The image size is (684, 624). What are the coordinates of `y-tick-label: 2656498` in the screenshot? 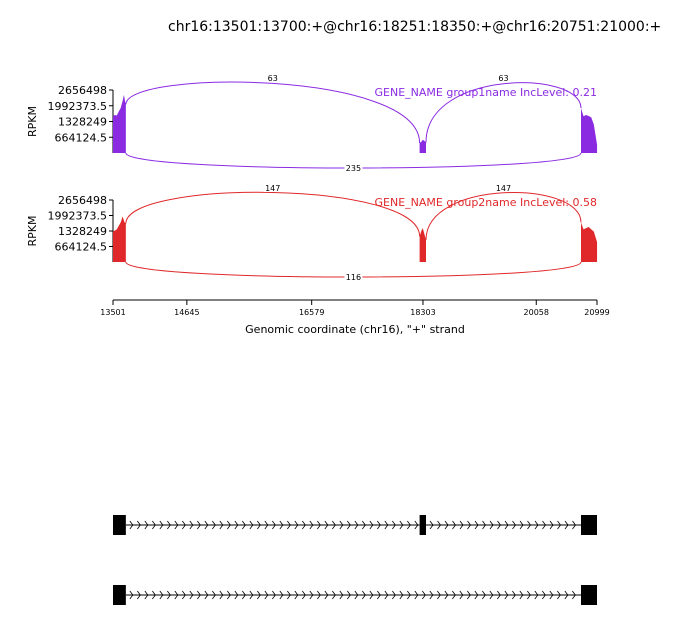 It's located at (82, 90).